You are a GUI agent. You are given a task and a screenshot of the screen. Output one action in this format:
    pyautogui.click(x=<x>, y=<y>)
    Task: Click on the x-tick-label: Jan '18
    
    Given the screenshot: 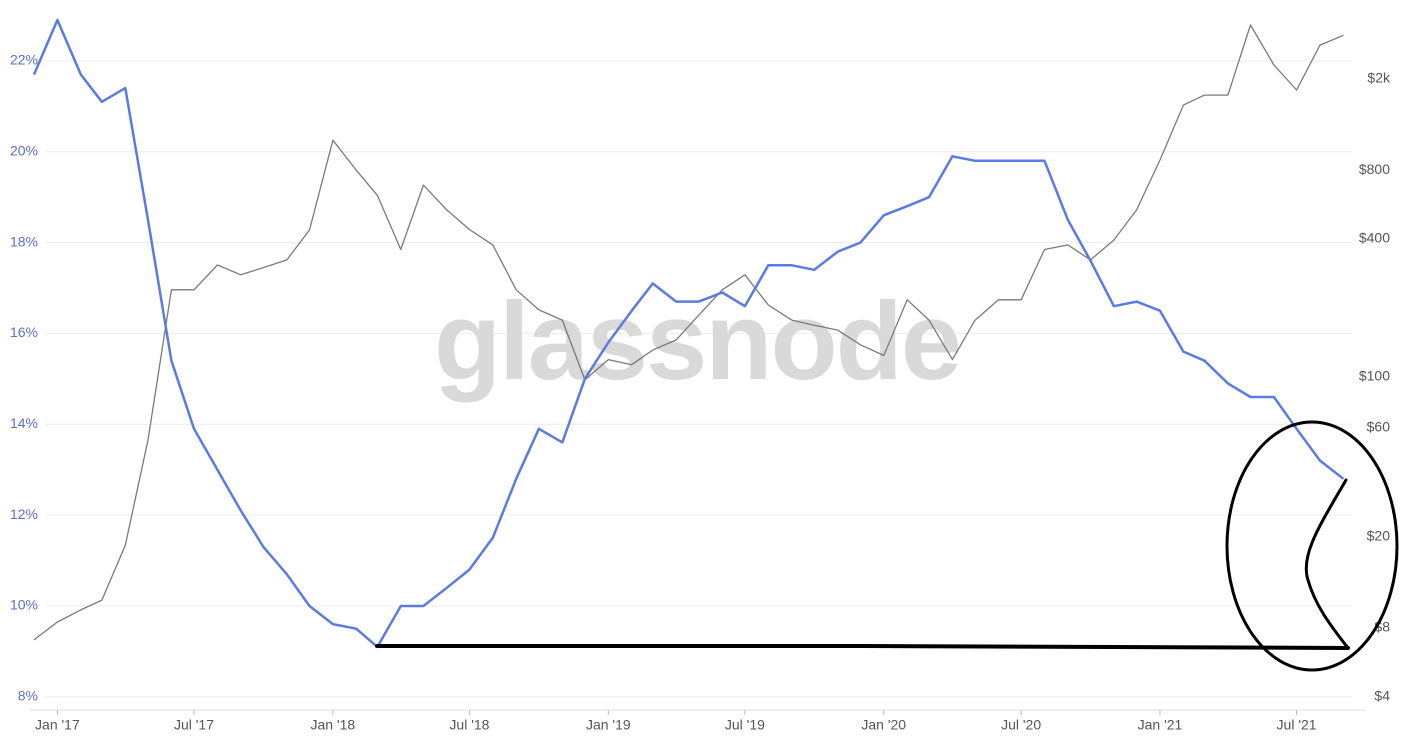 What is the action you would take?
    pyautogui.click(x=332, y=725)
    